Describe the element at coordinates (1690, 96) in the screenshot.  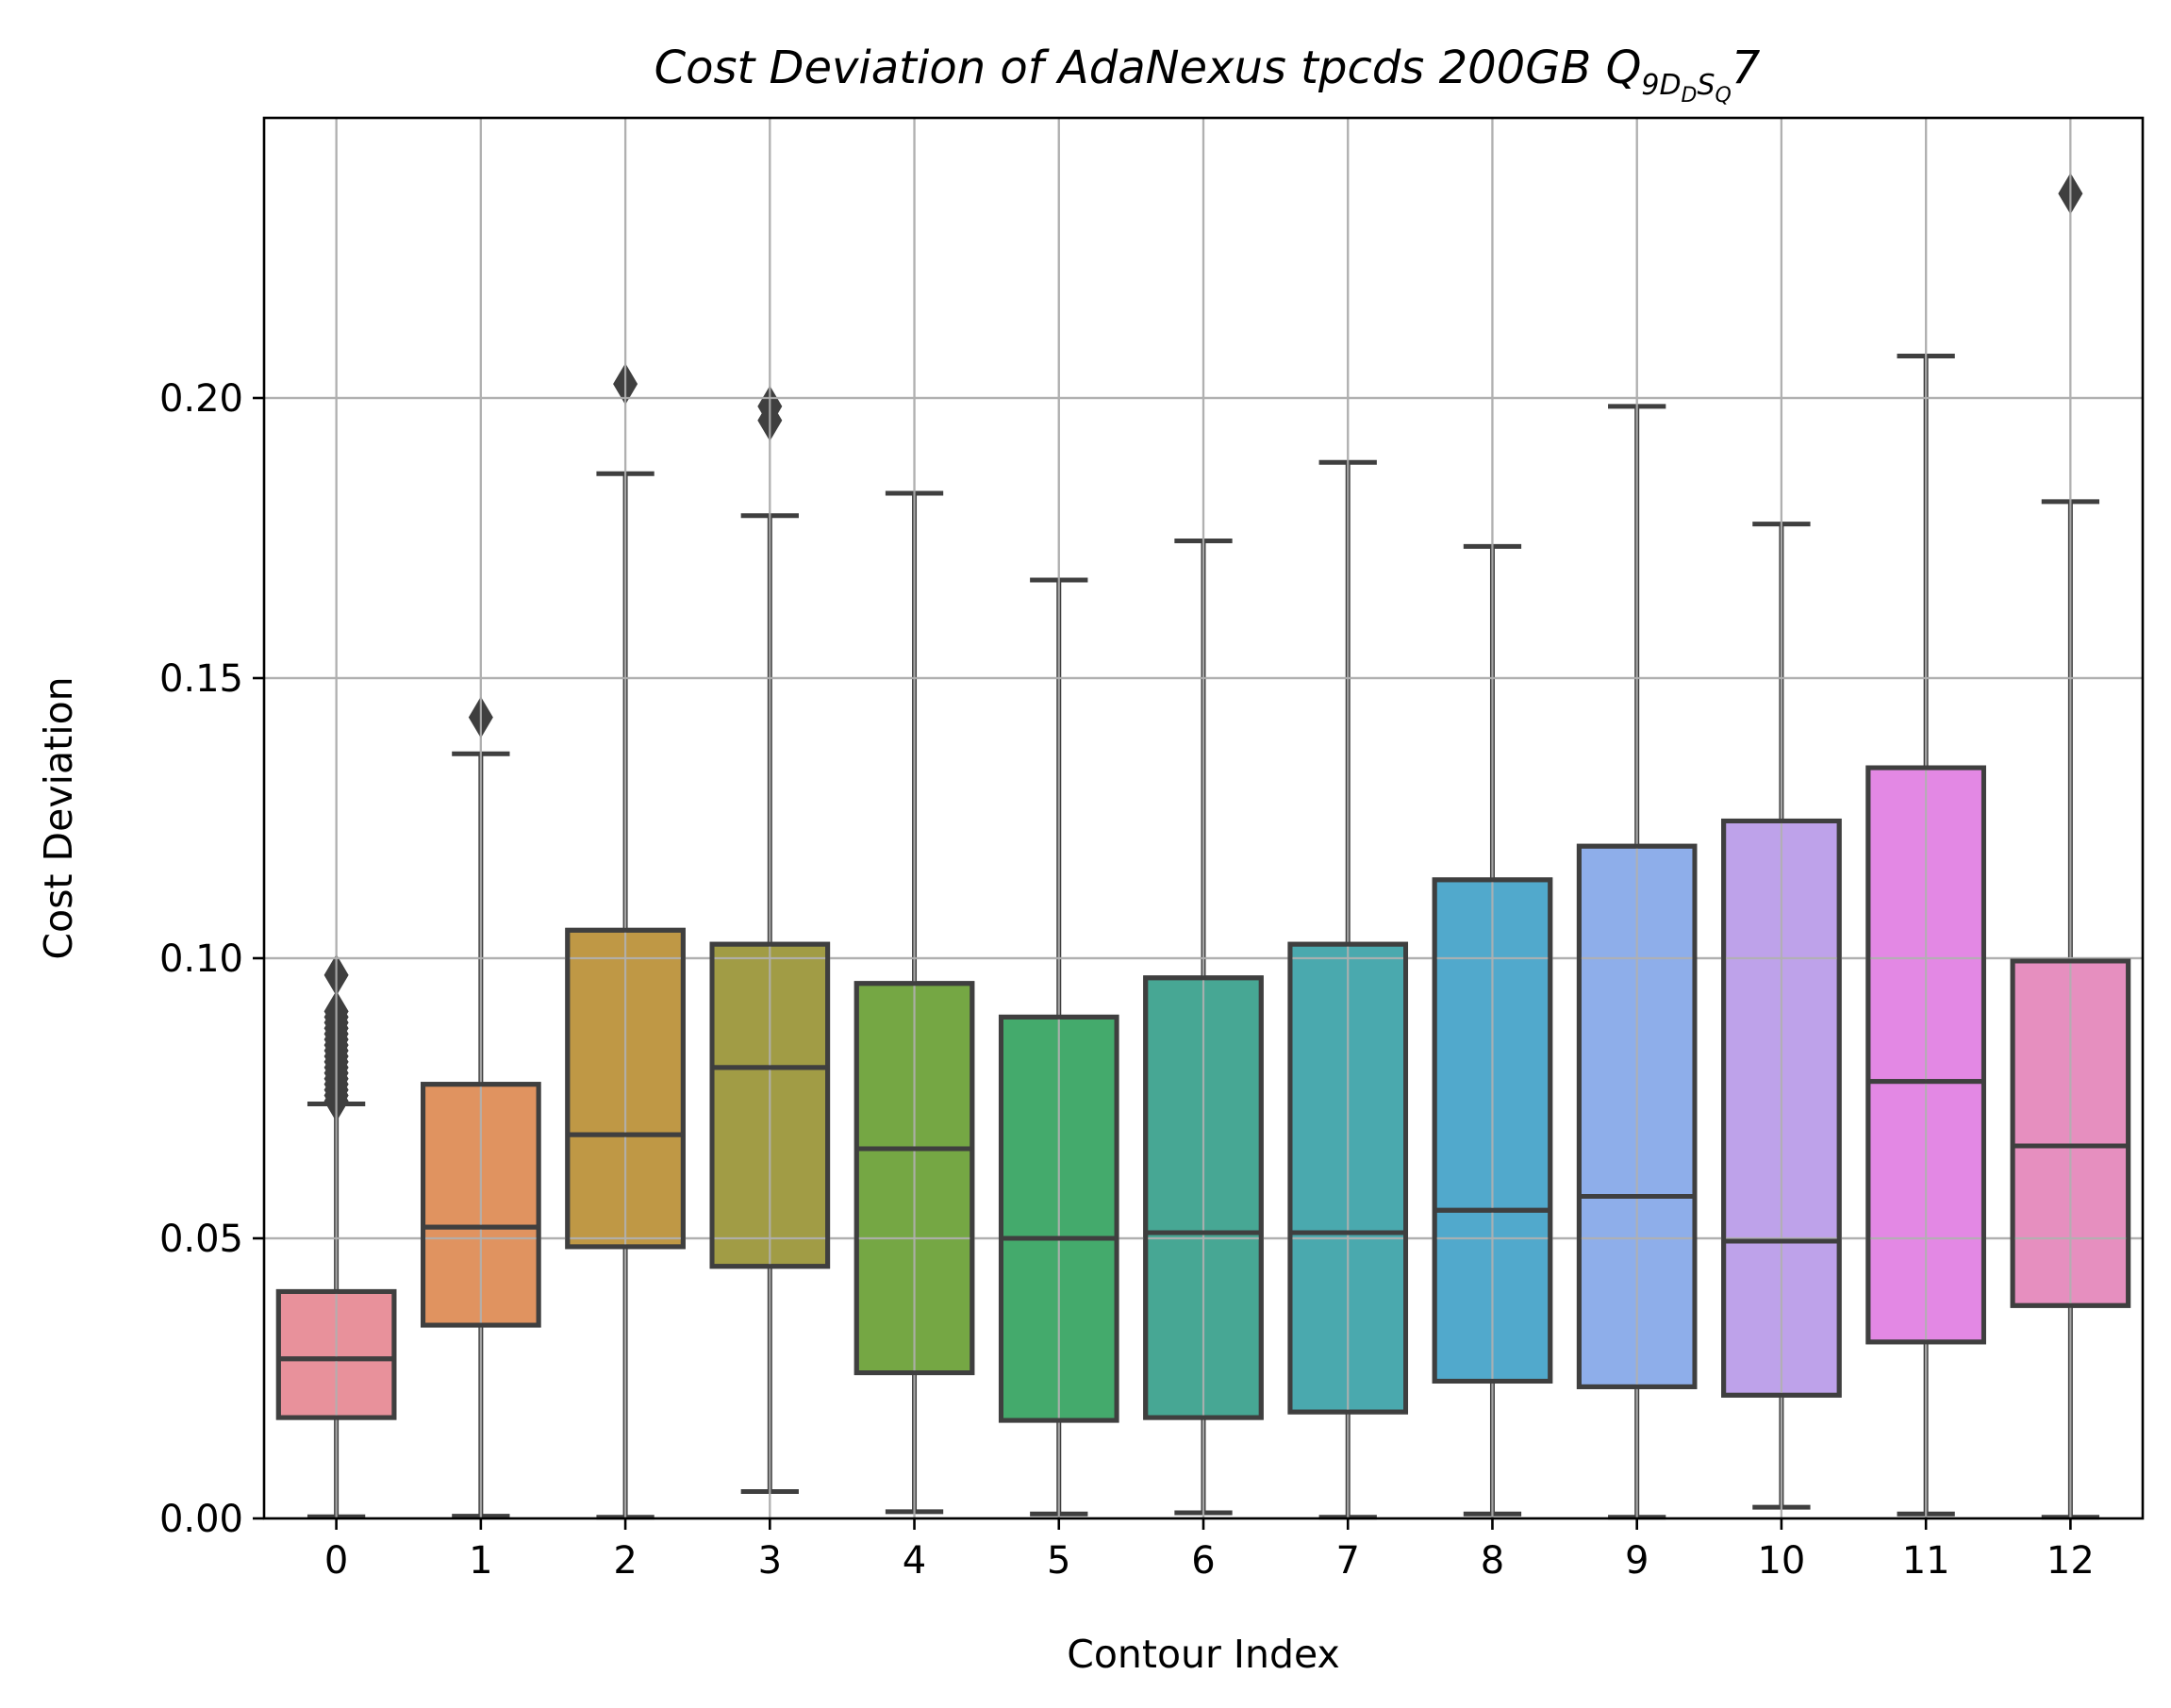
I see `chart-title-subscript-d: D` at that location.